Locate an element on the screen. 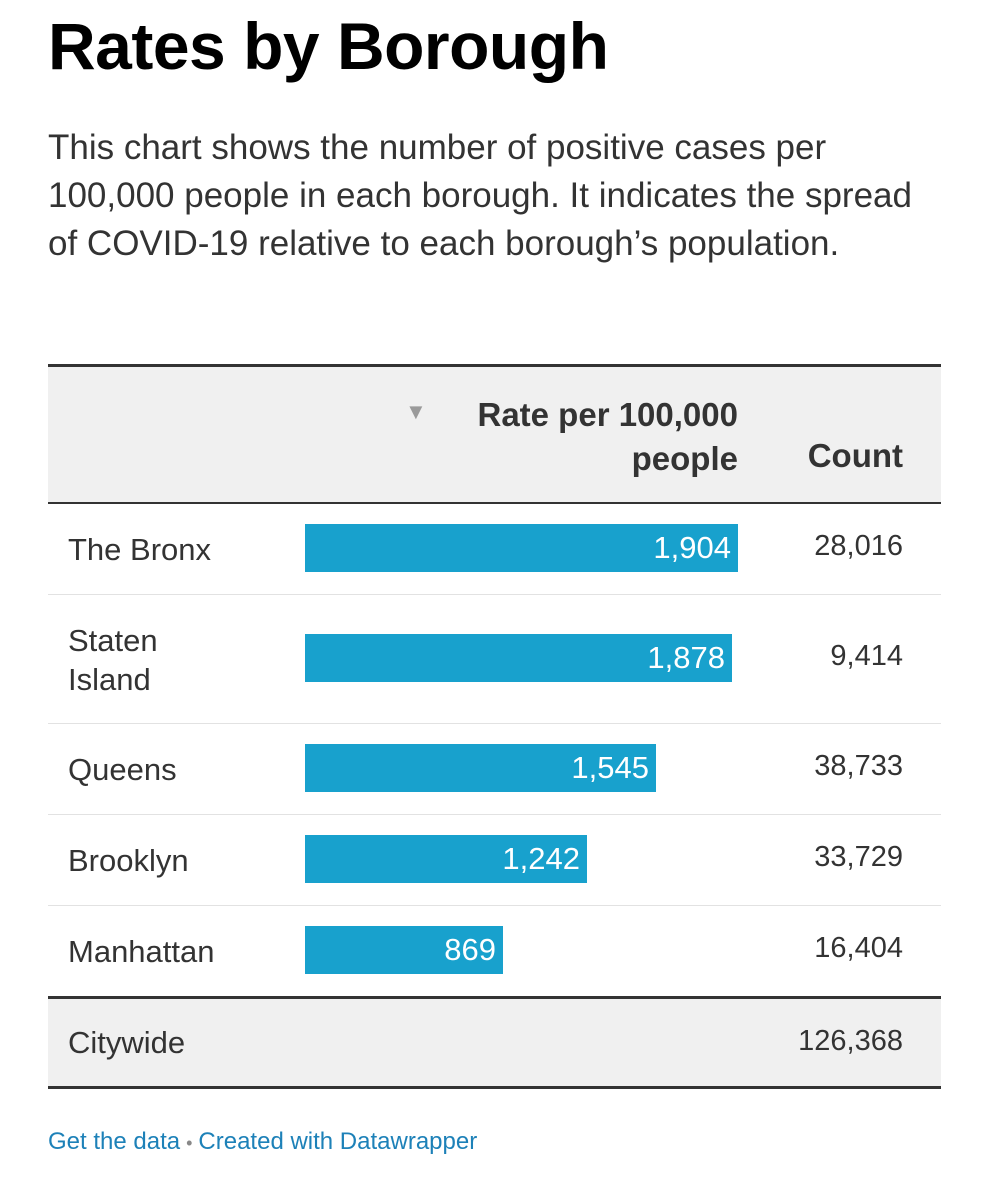  table-row: Manhattan 869 16,404 is located at coordinates (494, 951).